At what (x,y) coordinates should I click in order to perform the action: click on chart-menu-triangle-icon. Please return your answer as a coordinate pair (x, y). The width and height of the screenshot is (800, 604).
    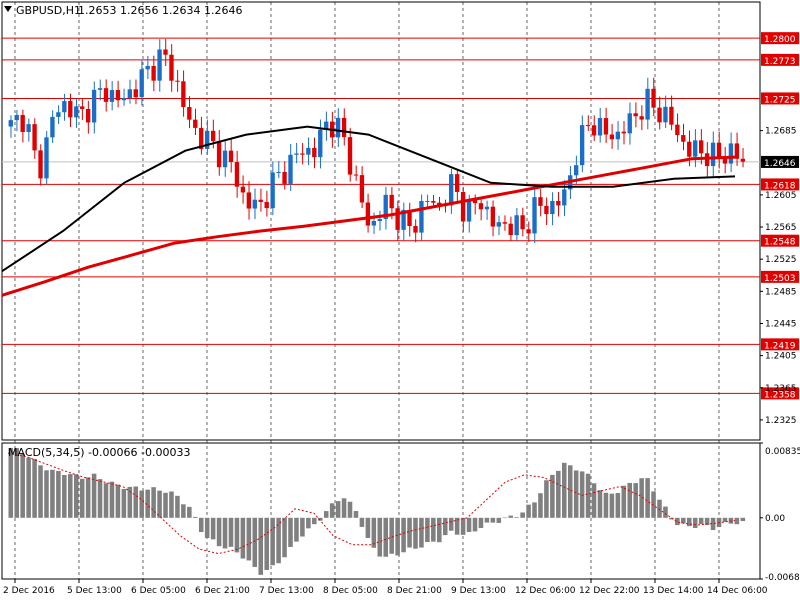
    Looking at the image, I should click on (8, 9).